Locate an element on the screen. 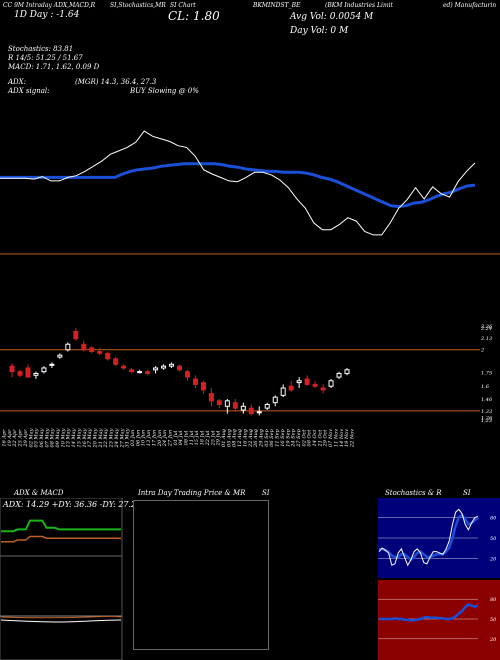 The width and height of the screenshot is (500, 660). x-axis-date-label: 22 Apr is located at coordinates (15, 438).